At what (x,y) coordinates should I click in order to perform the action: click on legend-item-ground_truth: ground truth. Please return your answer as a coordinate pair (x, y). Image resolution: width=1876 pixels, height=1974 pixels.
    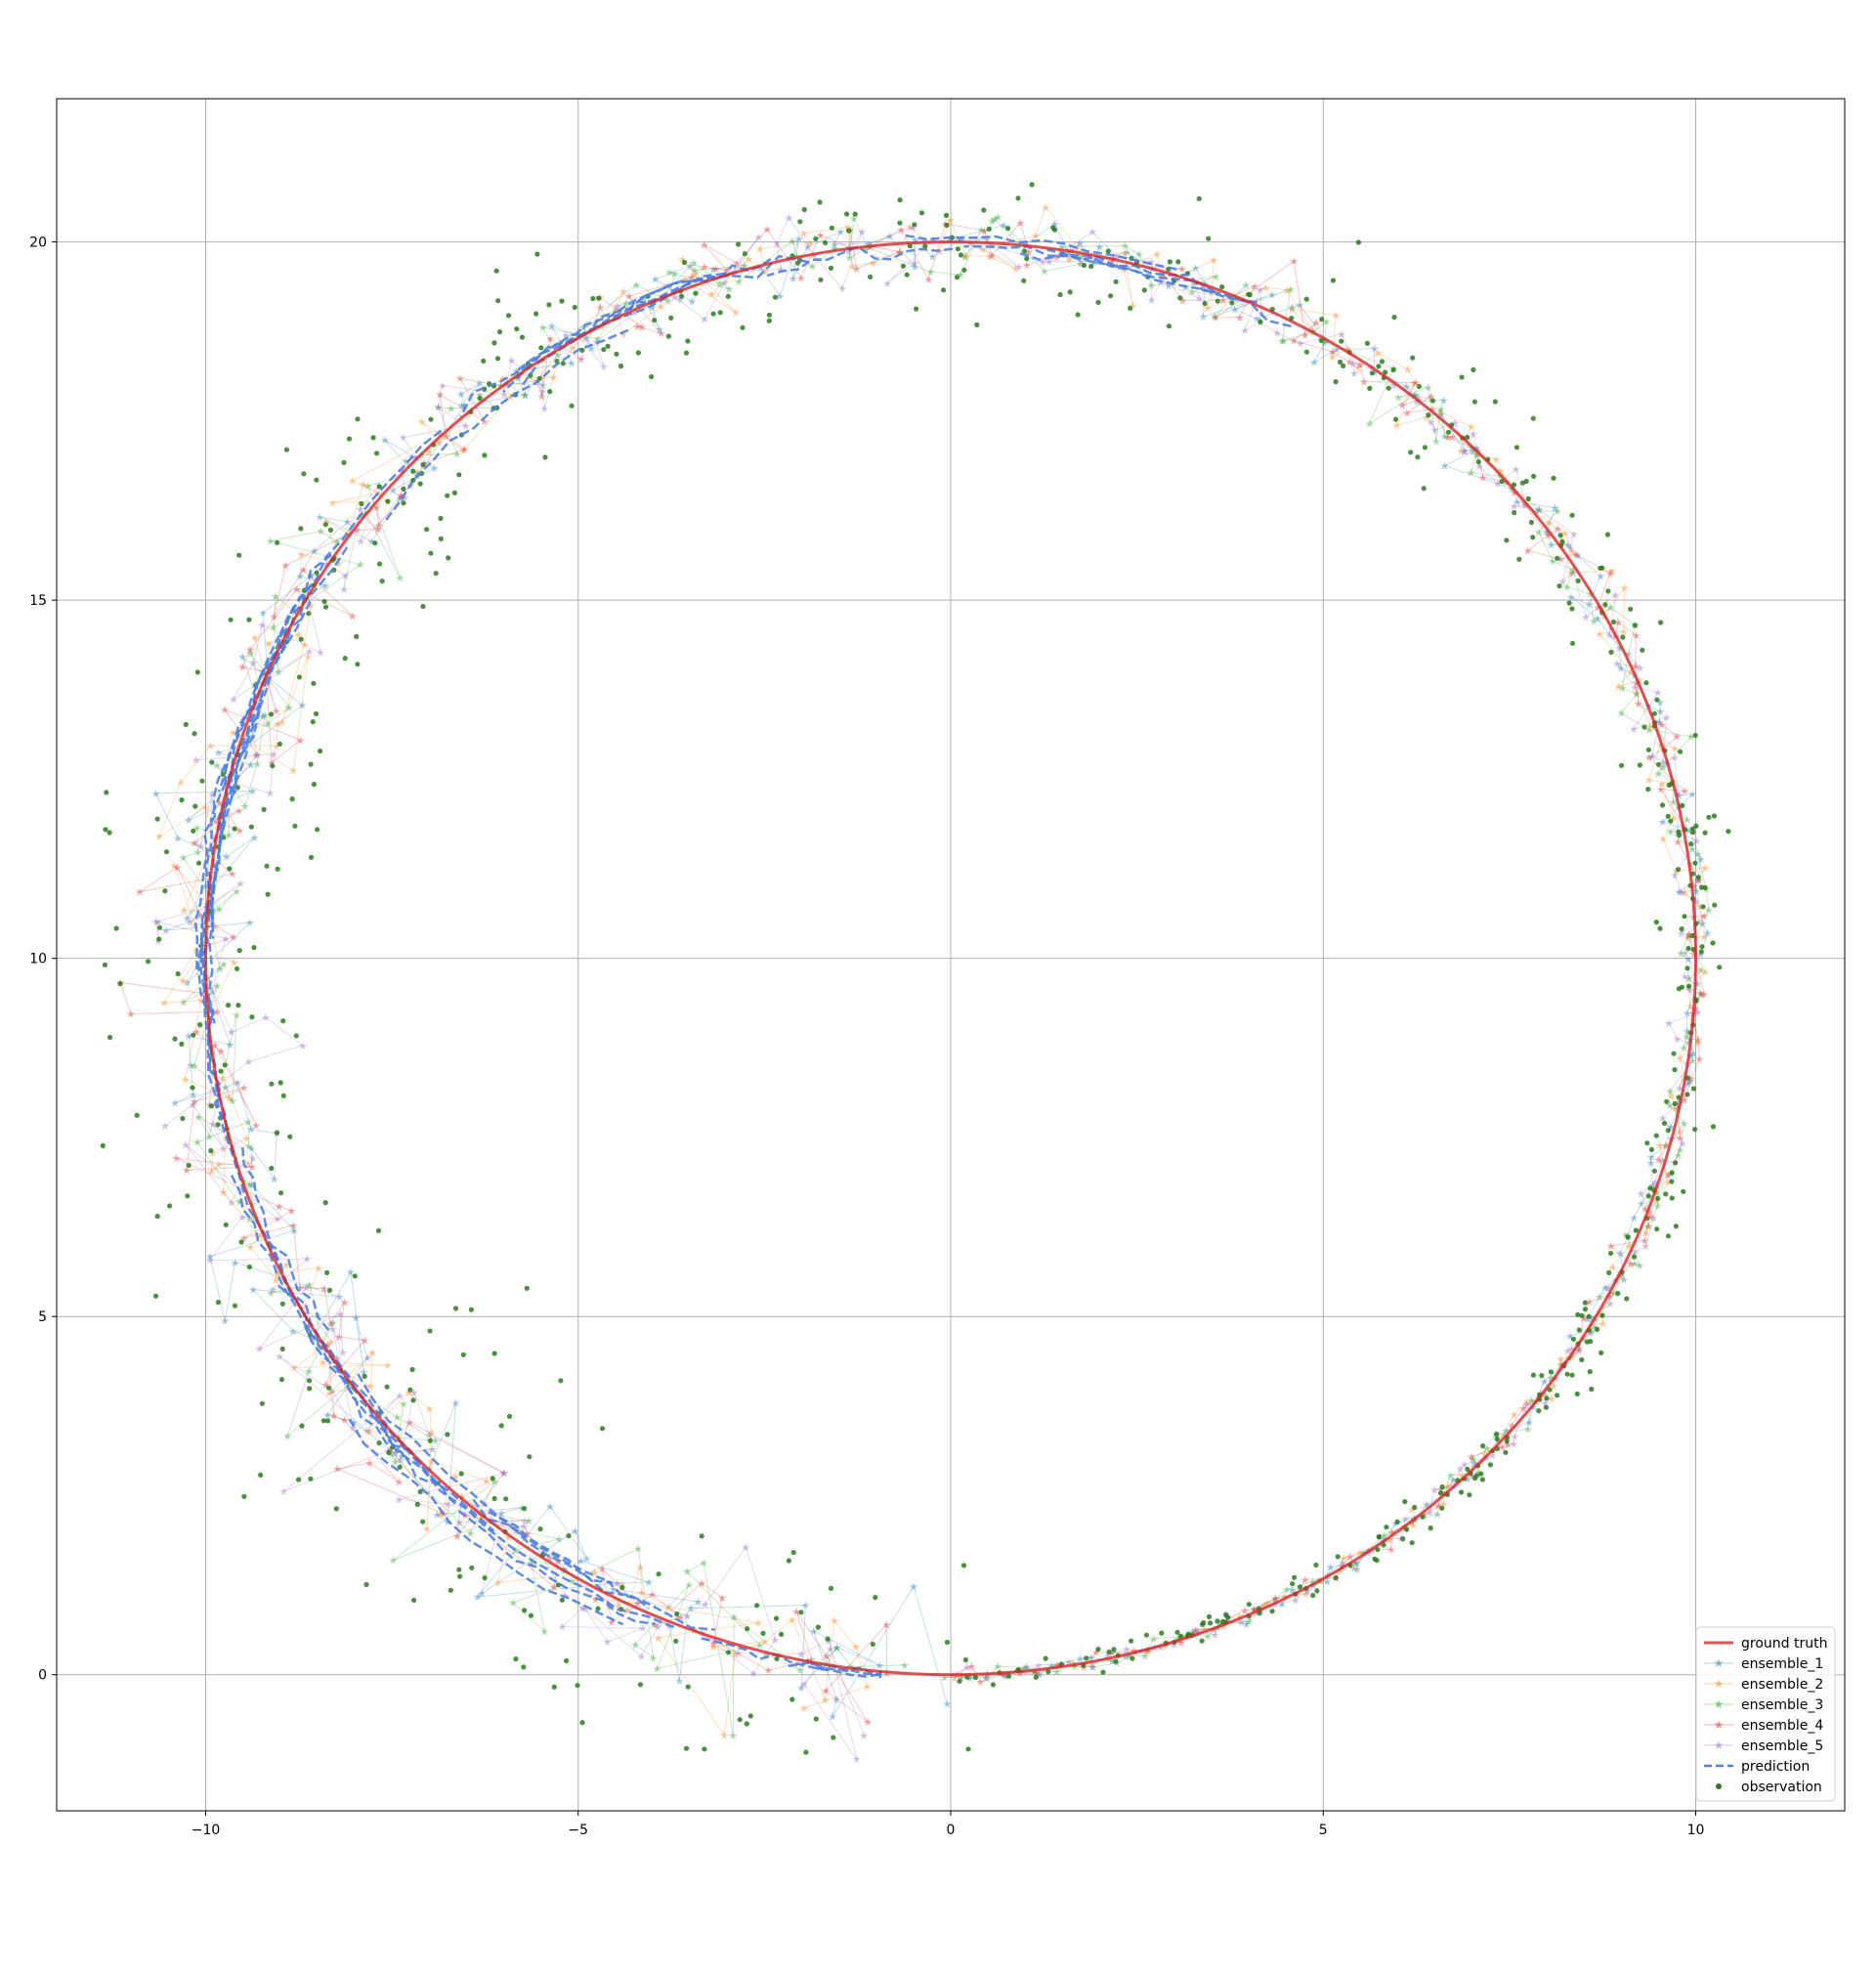
    Looking at the image, I should click on (1765, 1644).